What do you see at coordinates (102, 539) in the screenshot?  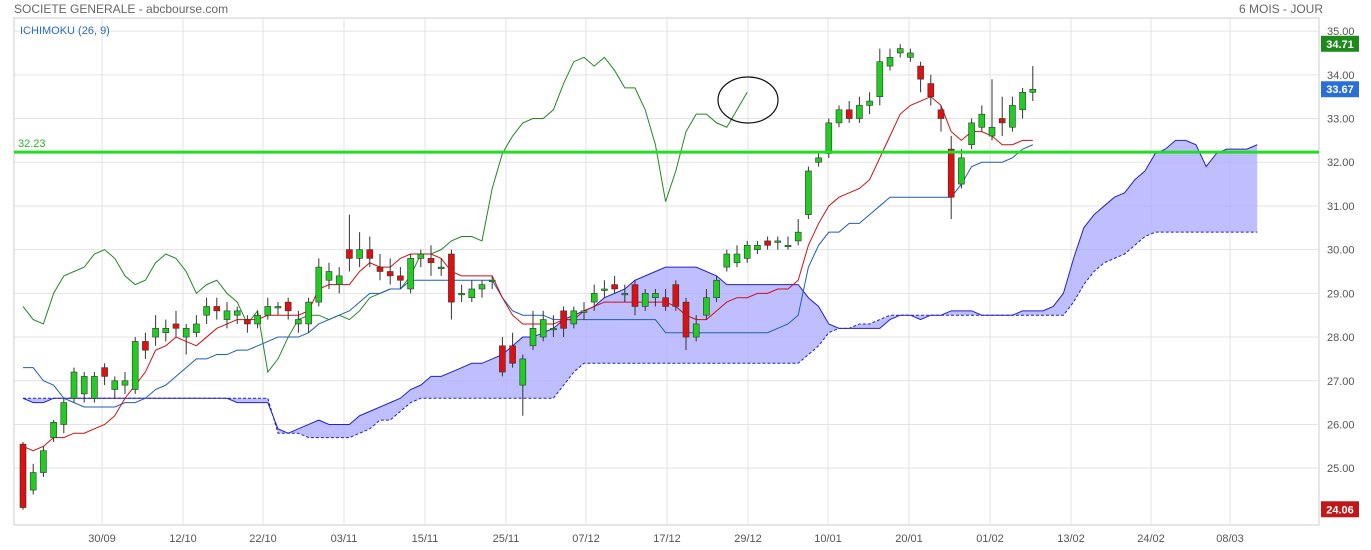 I see `x-tick-label: 30/09` at bounding box center [102, 539].